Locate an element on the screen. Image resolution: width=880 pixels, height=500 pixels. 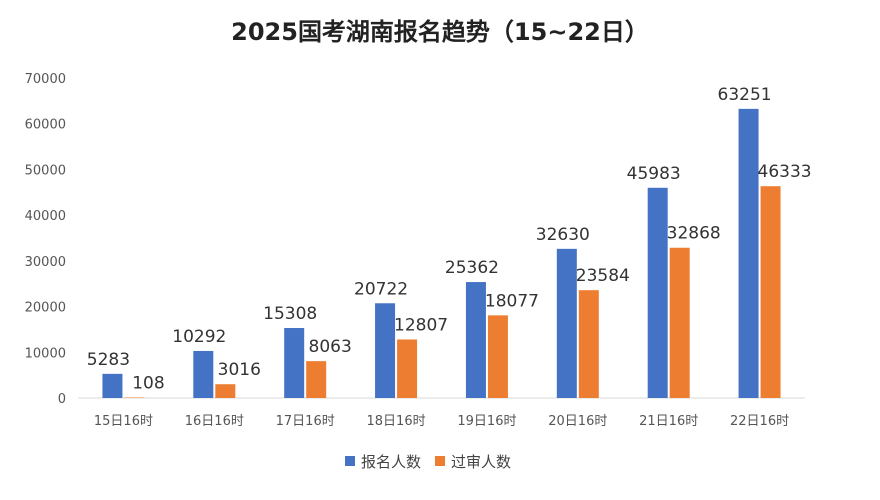
x-category-label: 22日16时 is located at coordinates (759, 421).